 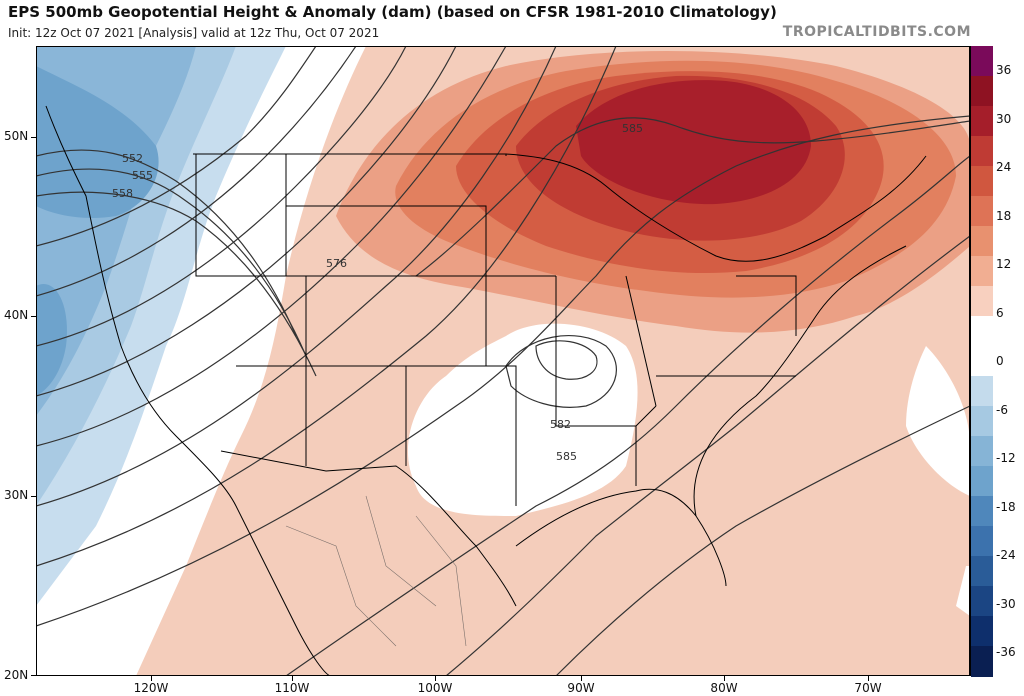 I want to click on lon-label-70w: 70W, so click(x=868, y=688).